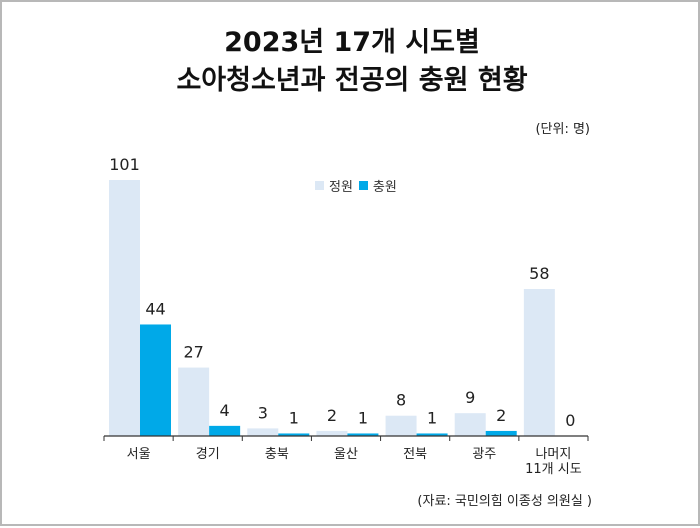  I want to click on category-label-3-0: 울산, so click(346, 454).